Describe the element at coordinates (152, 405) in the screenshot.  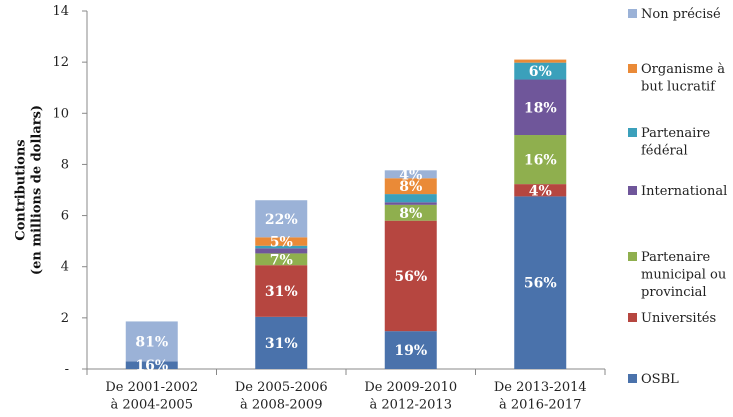
I see `x-tick-label-line: à 2004-2005` at that location.